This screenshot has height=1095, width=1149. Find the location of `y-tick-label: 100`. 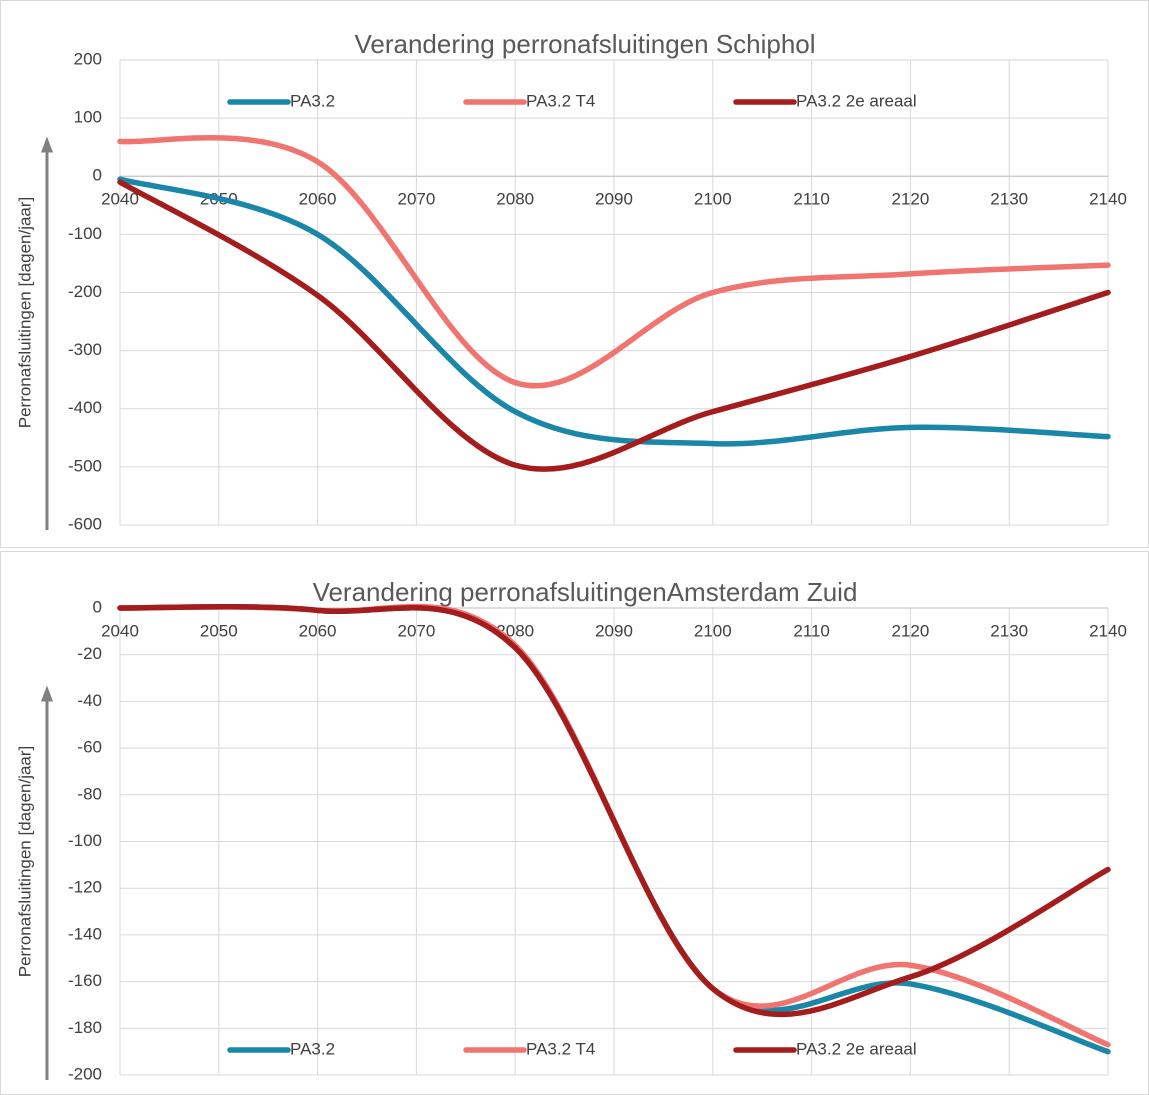

y-tick-label: 100 is located at coordinates (88, 117).